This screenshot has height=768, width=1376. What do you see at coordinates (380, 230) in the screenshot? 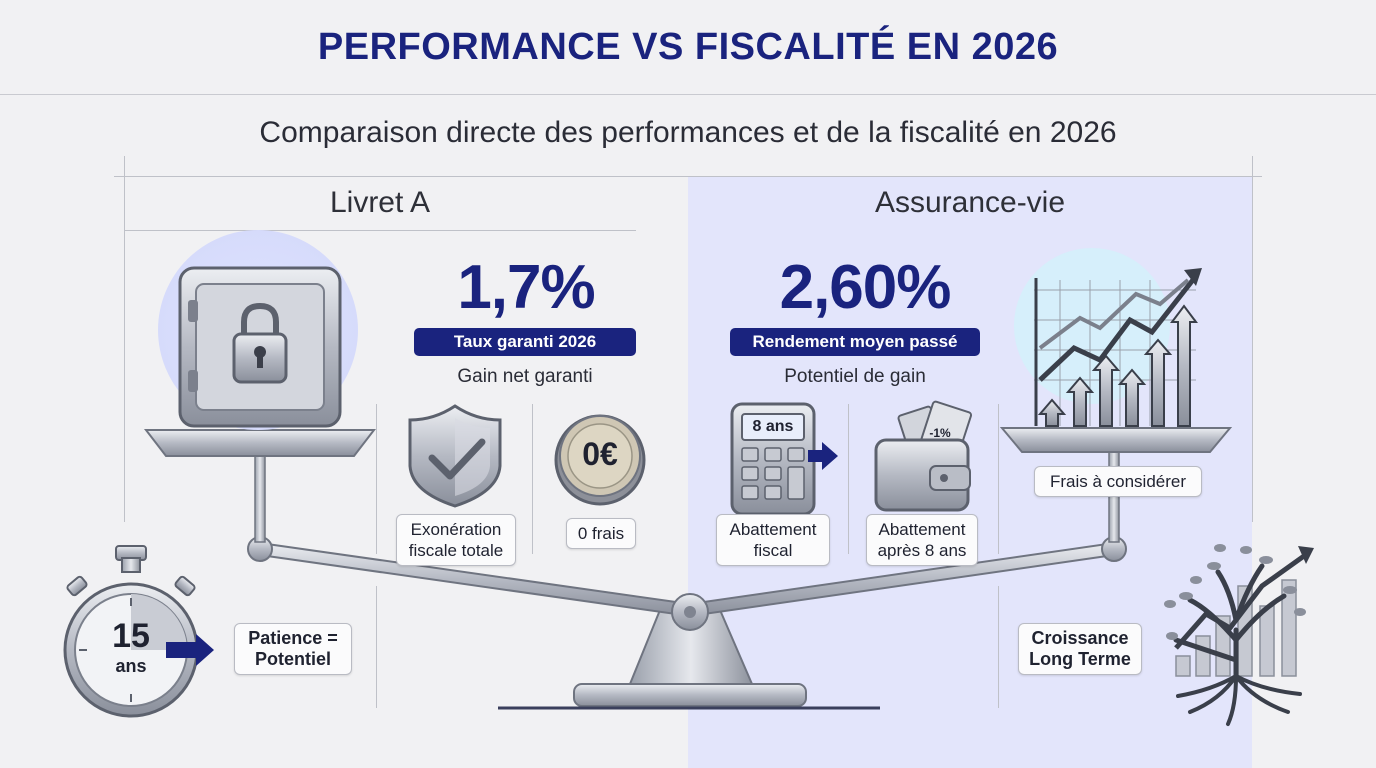
I see `left-title-underline` at bounding box center [380, 230].